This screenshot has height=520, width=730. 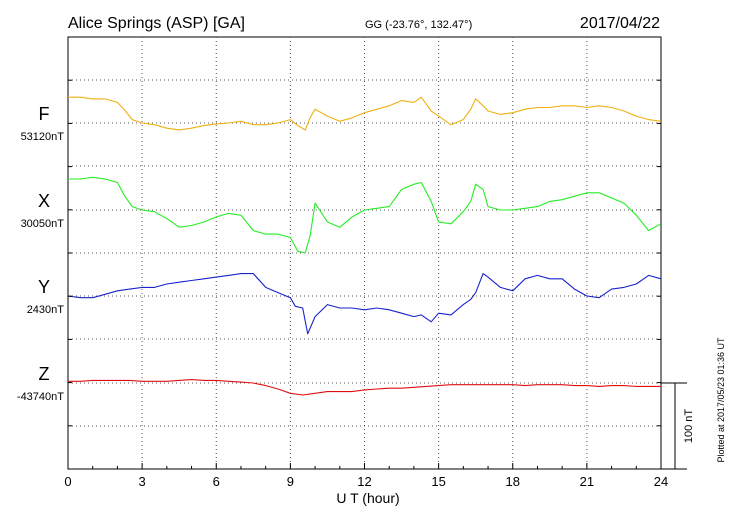 What do you see at coordinates (44, 114) in the screenshot?
I see `series-name-f: F` at bounding box center [44, 114].